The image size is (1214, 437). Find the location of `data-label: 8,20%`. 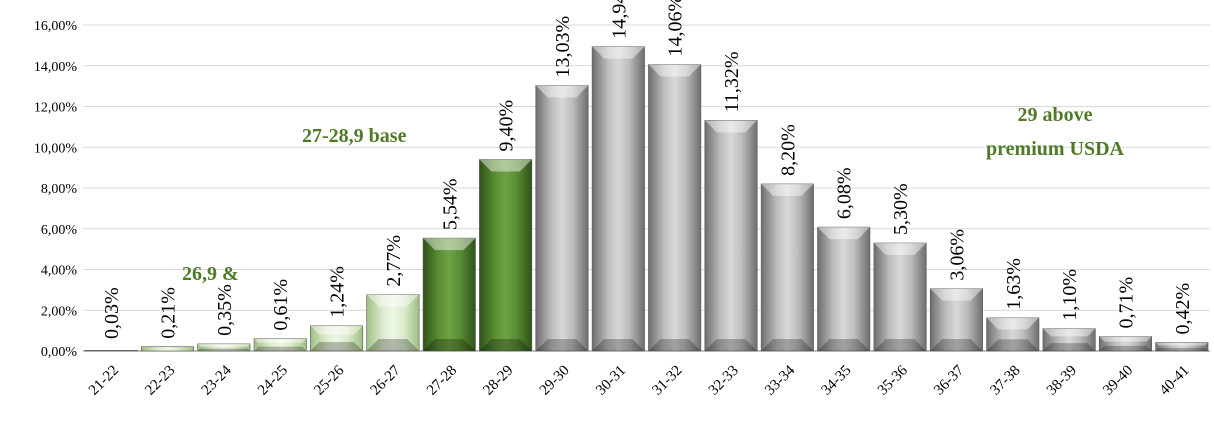

data-label: 8,20% is located at coordinates (788, 150).